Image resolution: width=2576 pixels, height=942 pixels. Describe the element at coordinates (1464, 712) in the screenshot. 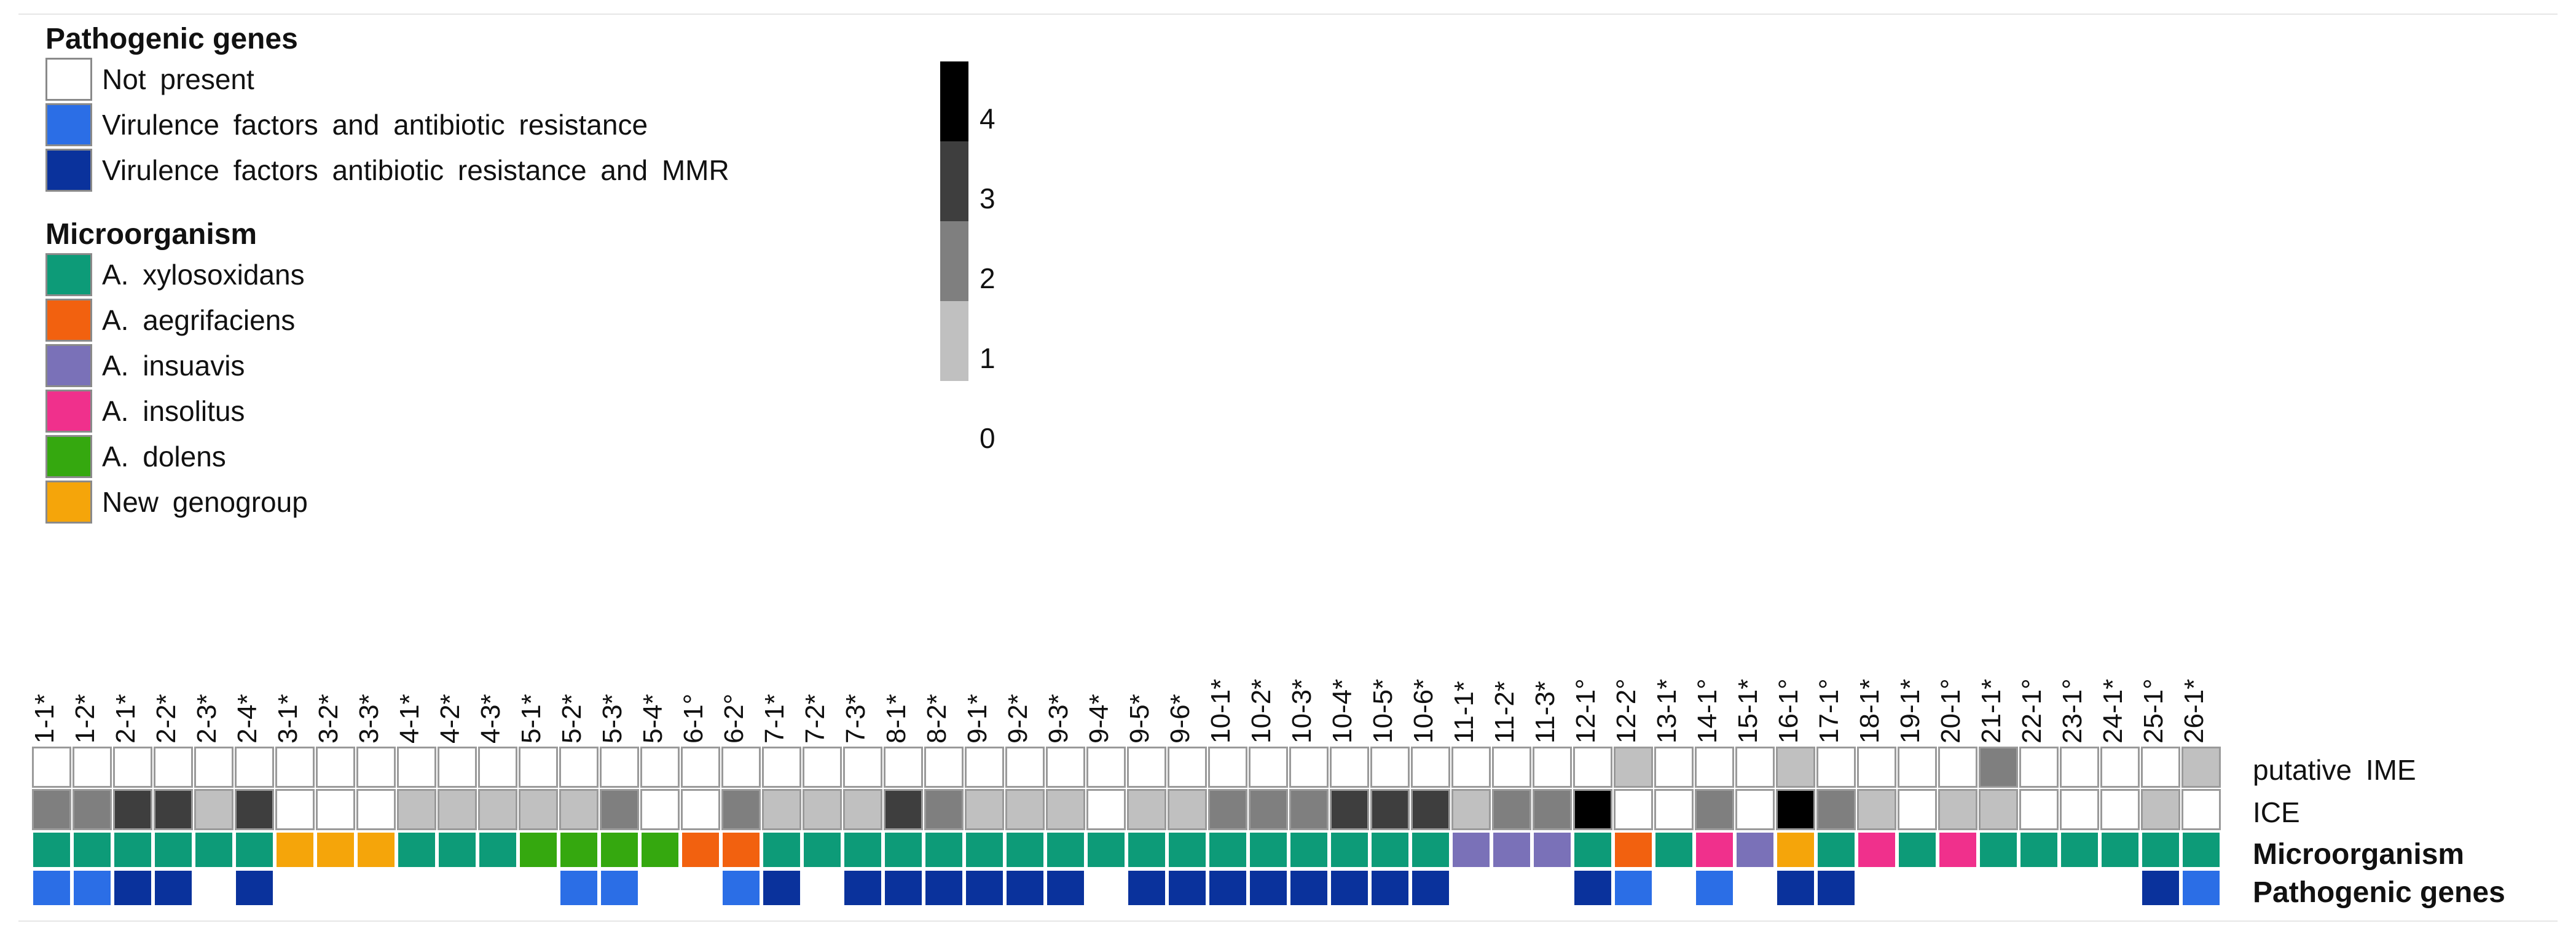

I see `column-label-text: 11-1*` at that location.